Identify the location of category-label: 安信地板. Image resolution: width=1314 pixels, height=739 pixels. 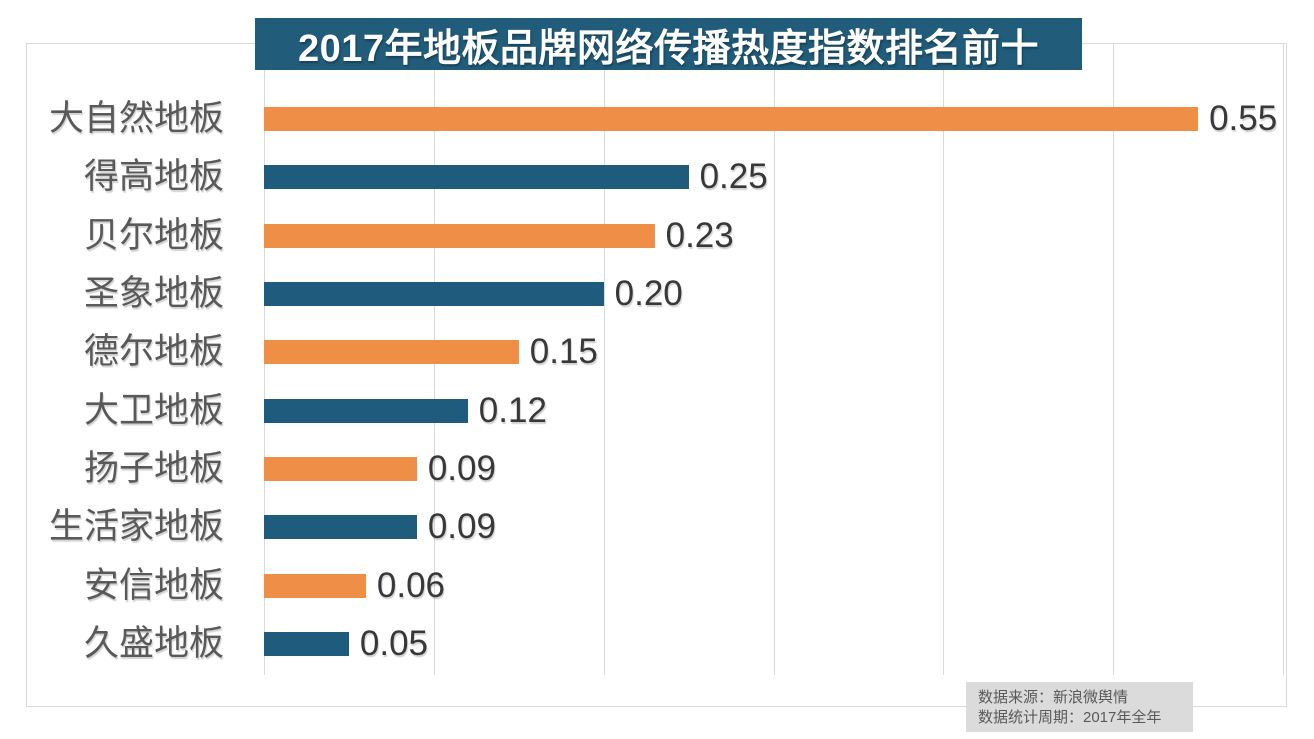
(153, 585).